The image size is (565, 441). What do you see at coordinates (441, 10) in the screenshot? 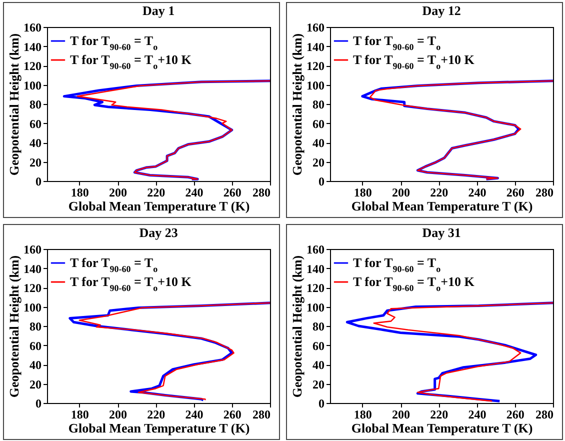
I see `chart-title: Day 12` at bounding box center [441, 10].